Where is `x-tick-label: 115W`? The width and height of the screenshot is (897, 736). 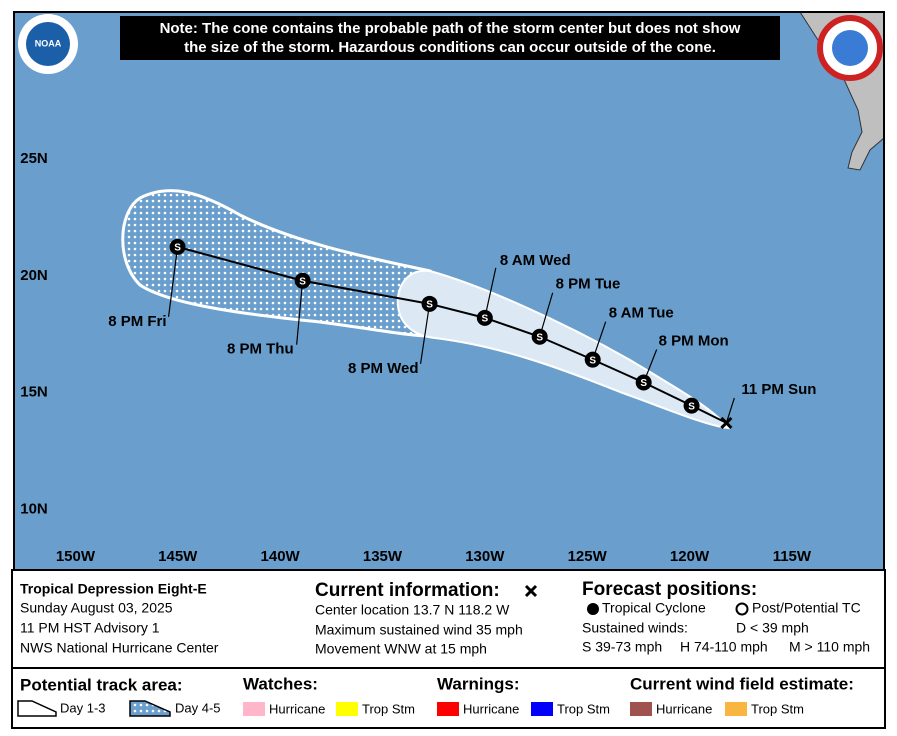 x-tick-label: 115W is located at coordinates (792, 556).